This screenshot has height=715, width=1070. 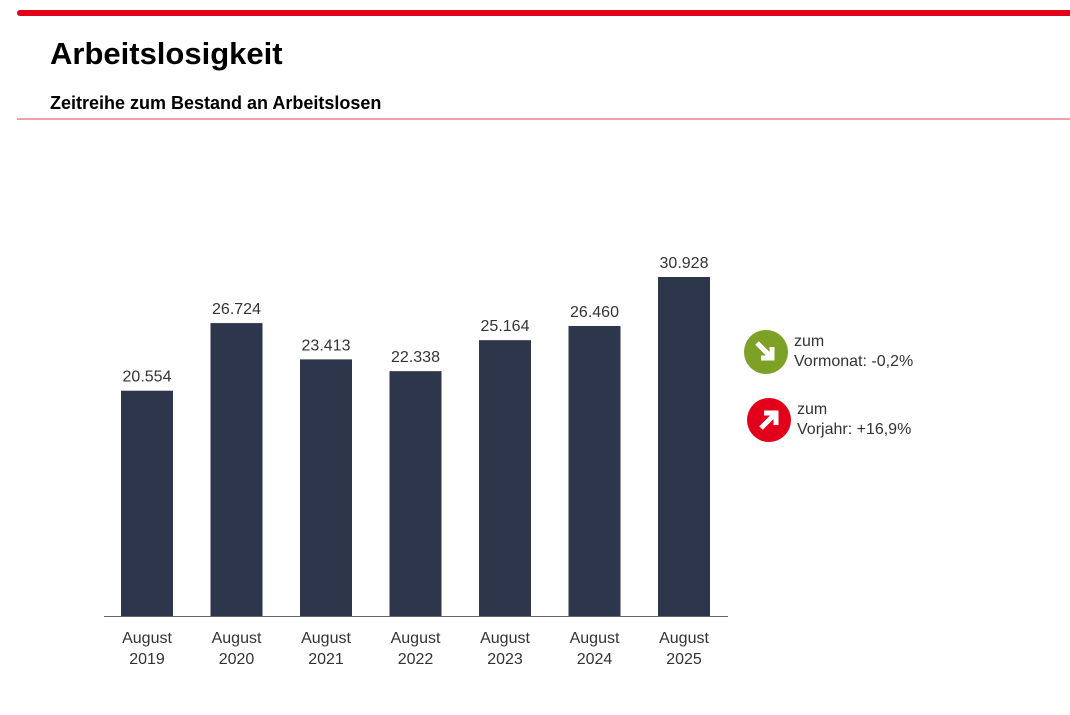 What do you see at coordinates (505, 326) in the screenshot?
I see `data-label: 25.164` at bounding box center [505, 326].